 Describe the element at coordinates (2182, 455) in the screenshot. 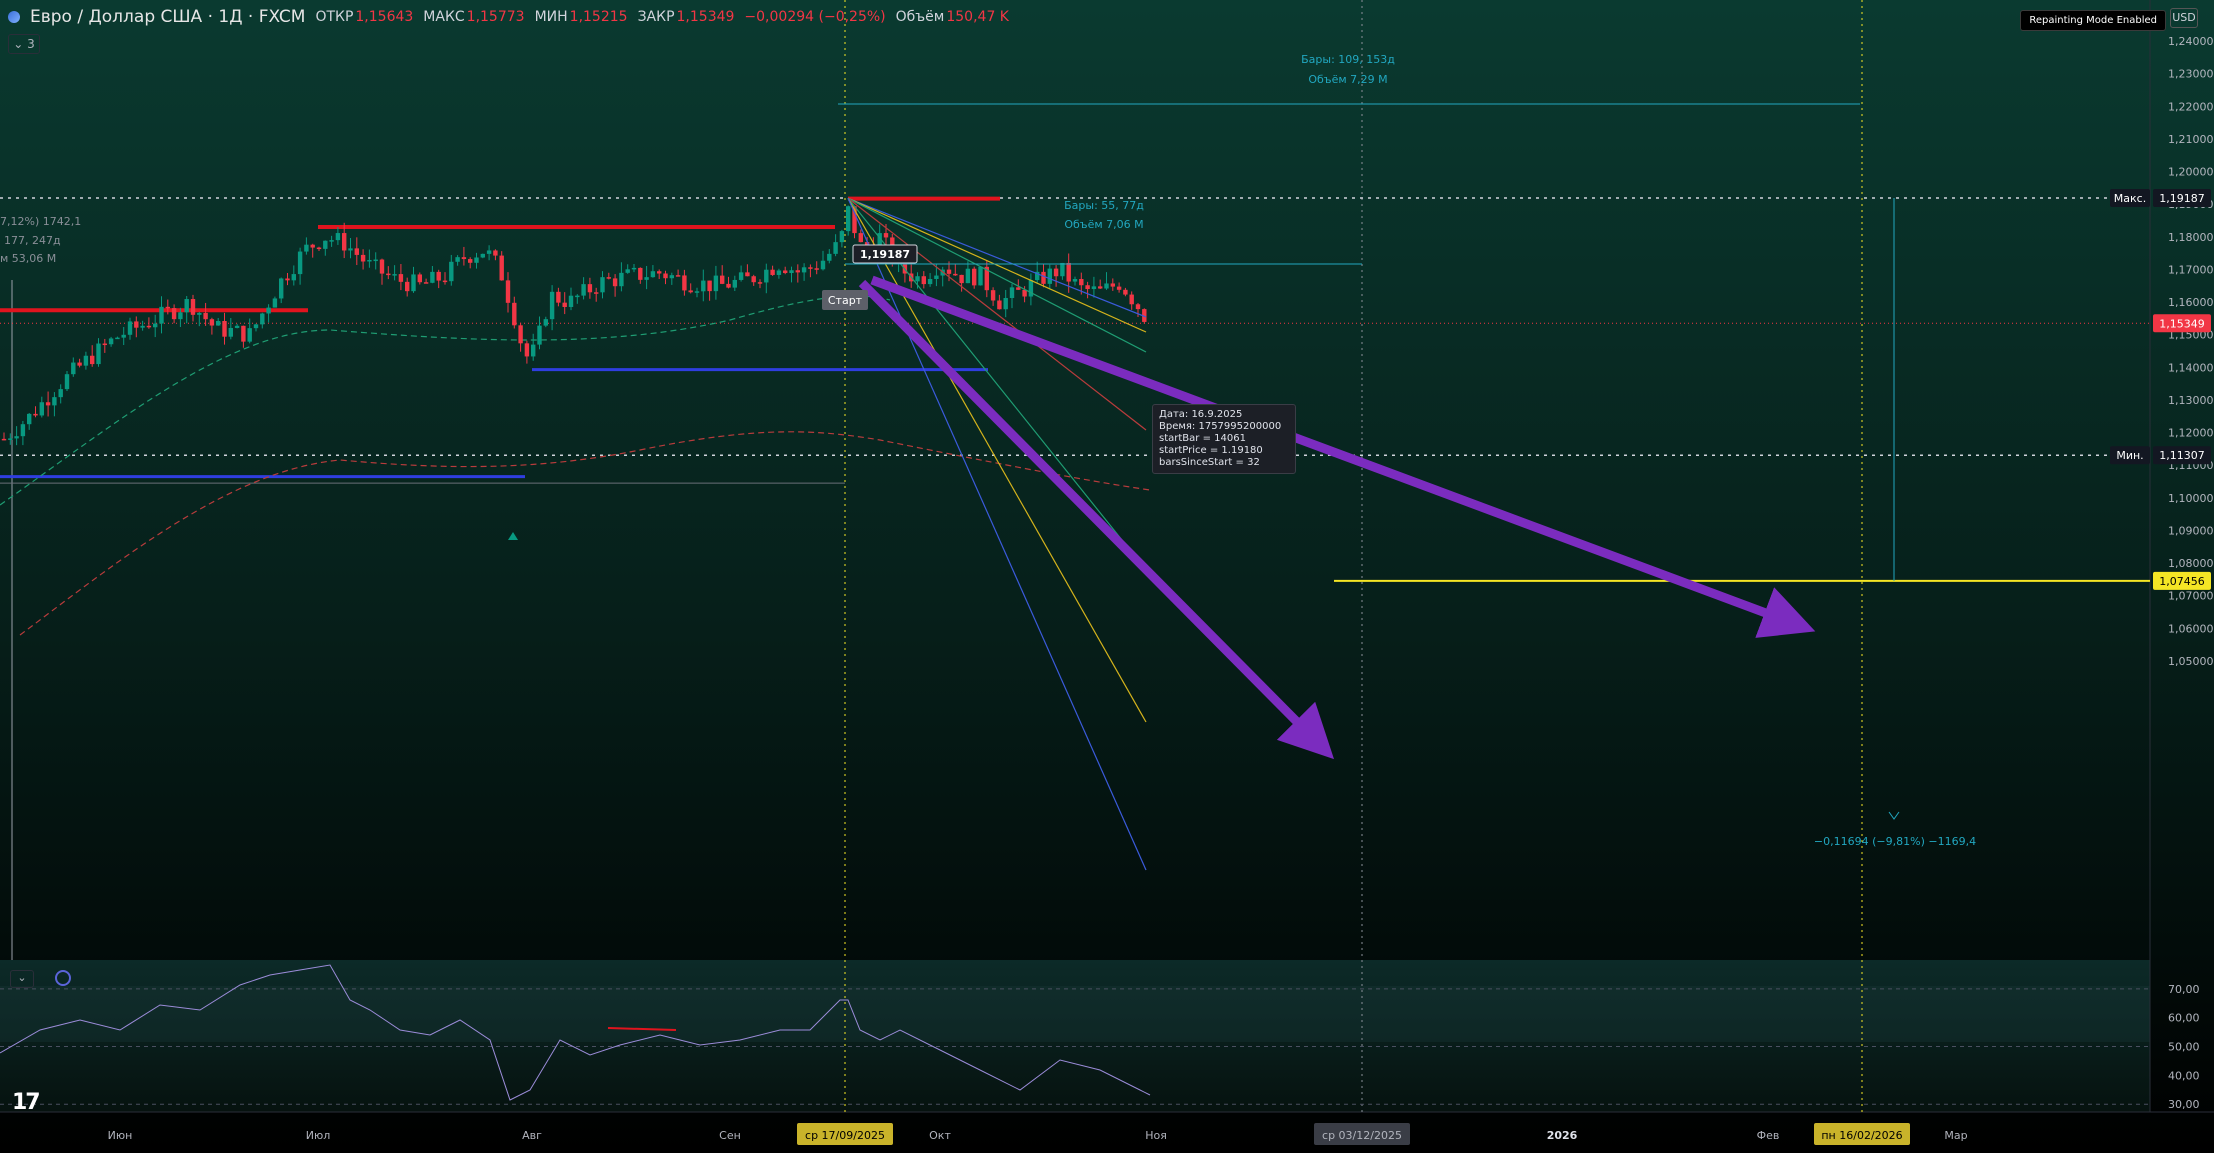

I see `price-marker-value: 1,11307` at that location.